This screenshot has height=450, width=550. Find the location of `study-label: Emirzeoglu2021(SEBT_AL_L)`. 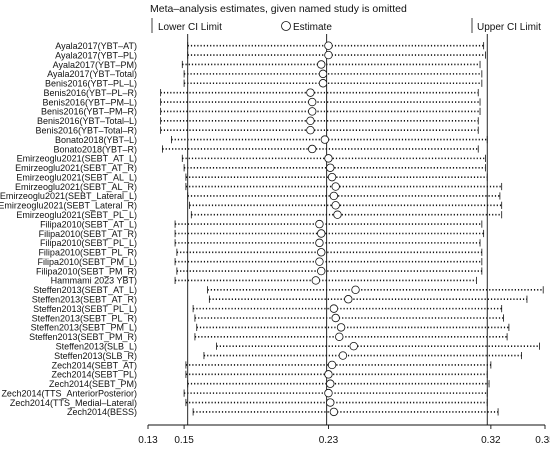

study-label: Emirzeoglu2021(SEBT_AL_L) is located at coordinates (76, 177).